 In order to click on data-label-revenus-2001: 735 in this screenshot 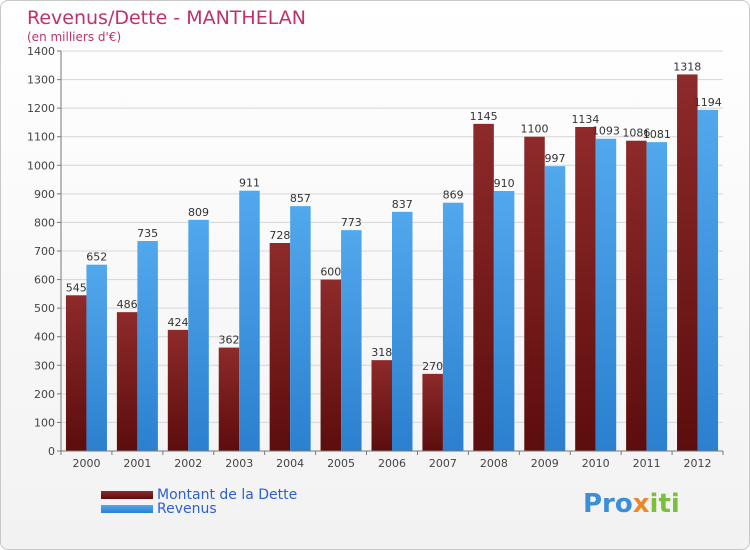, I will do `click(147, 233)`.